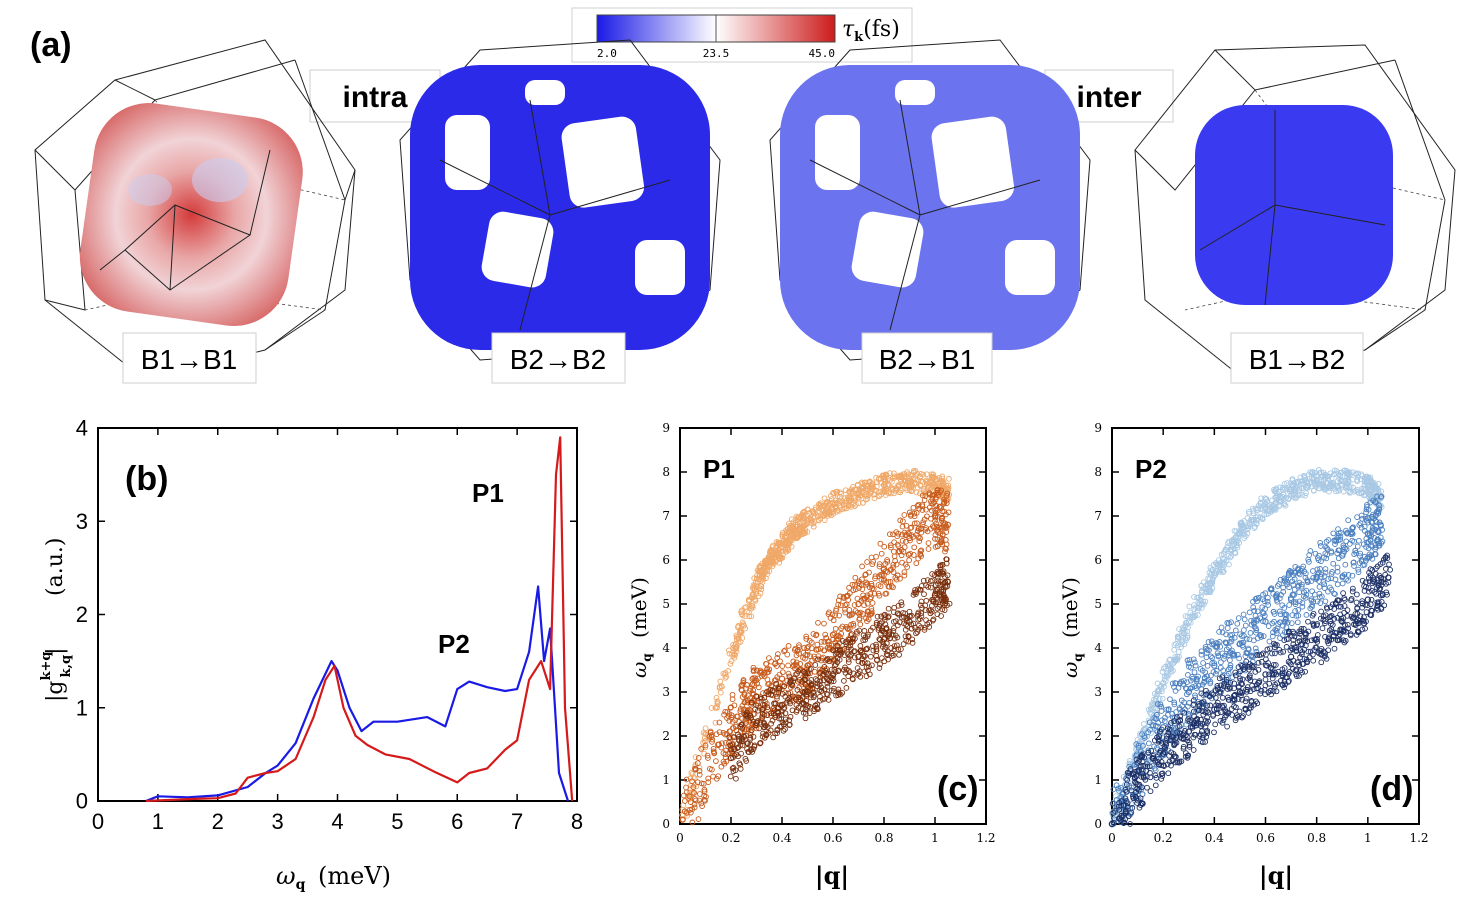  Describe the element at coordinates (730, 838) in the screenshot. I see `x-tick-label: 0.2` at that location.